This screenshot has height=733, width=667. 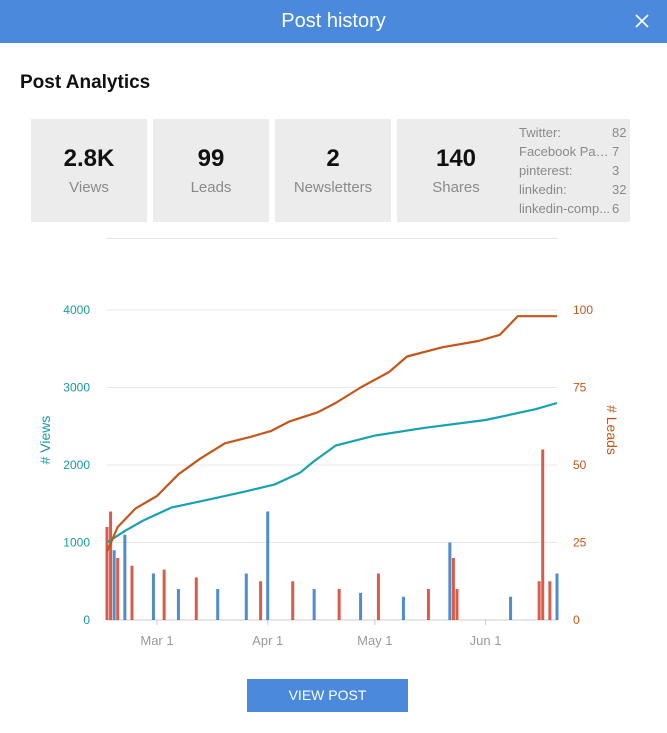 I want to click on share-network: linkedin:, so click(x=543, y=189).